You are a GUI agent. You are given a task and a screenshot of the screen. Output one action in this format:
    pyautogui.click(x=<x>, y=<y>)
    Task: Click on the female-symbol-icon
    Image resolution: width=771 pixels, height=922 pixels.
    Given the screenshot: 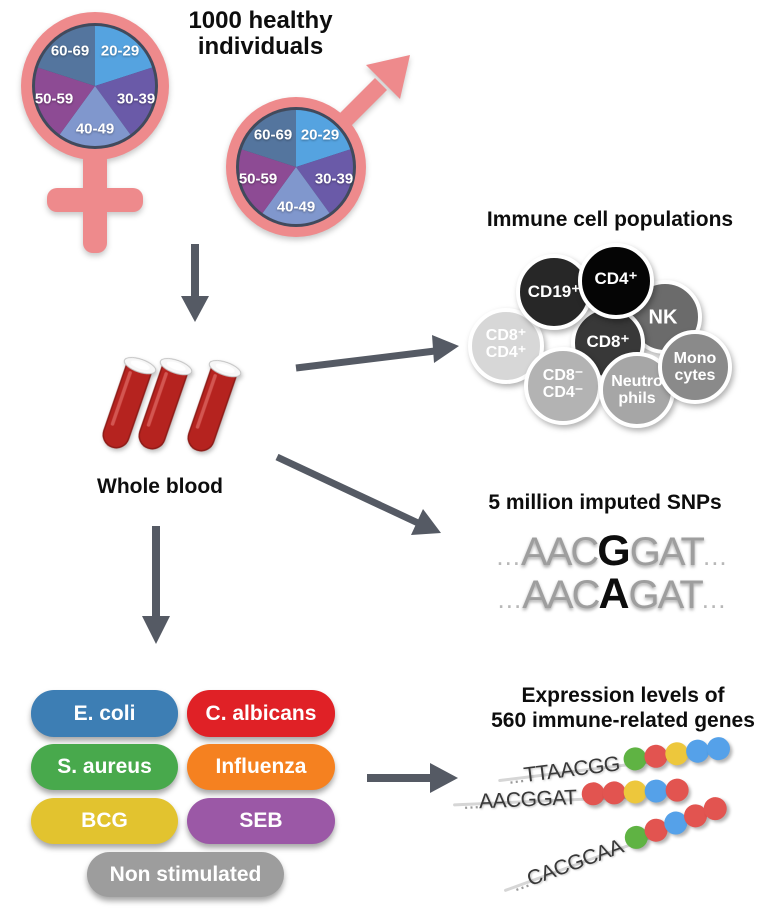 What is the action you would take?
    pyautogui.click(x=95, y=132)
    